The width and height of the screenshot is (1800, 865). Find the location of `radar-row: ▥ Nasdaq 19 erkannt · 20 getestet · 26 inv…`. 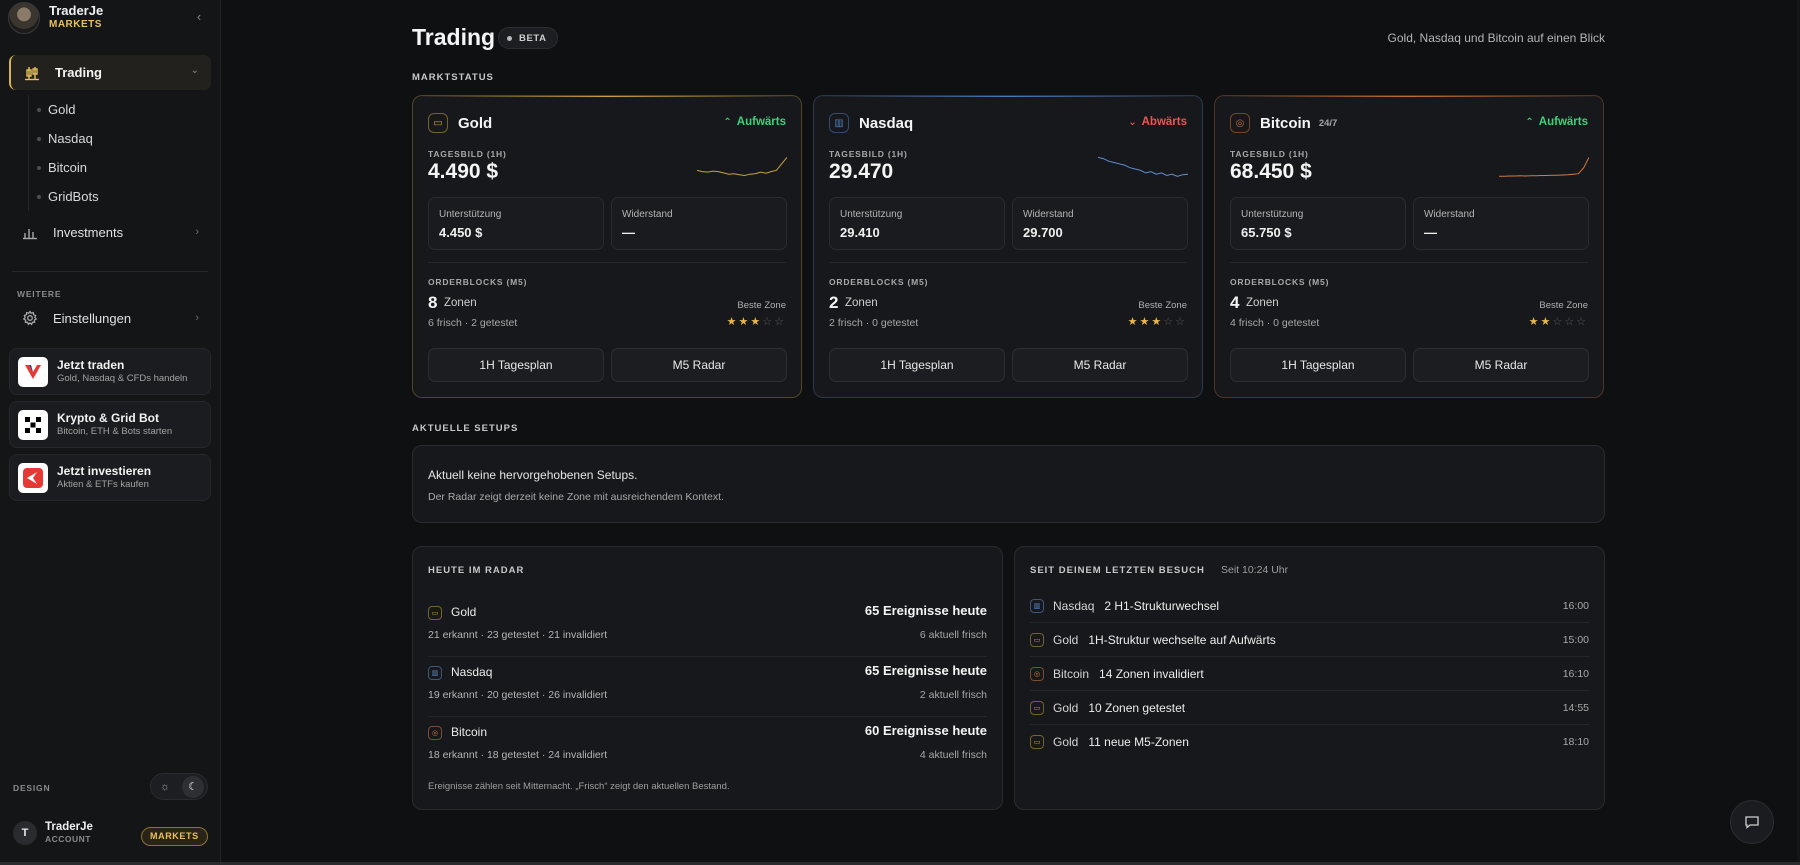

radar-row: ▥ Nasdaq 19 erkannt · 20 getestet · 26 inv… is located at coordinates (707, 687).